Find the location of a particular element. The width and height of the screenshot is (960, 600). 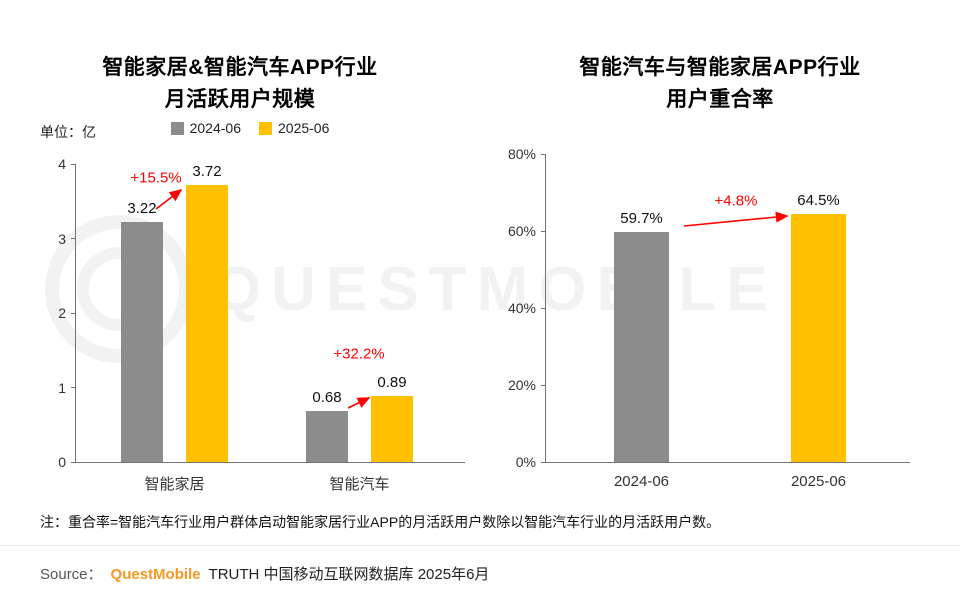

source-dataset: TRUTH 中国移动互联网数据库 2025年6月 is located at coordinates (349, 574).